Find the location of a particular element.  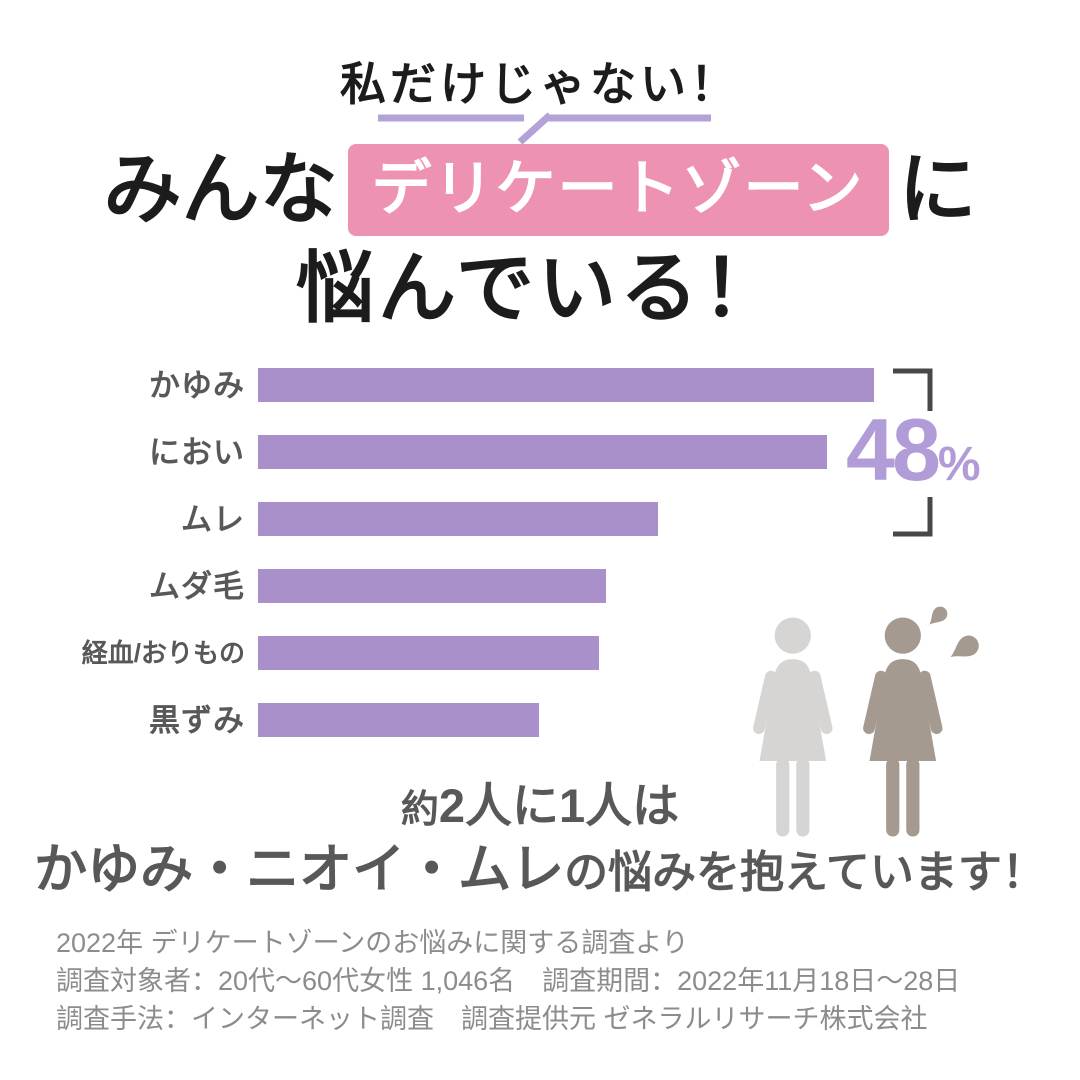

statement-line2-rest: の悩みを抱えています！ is located at coordinates (805, 873).